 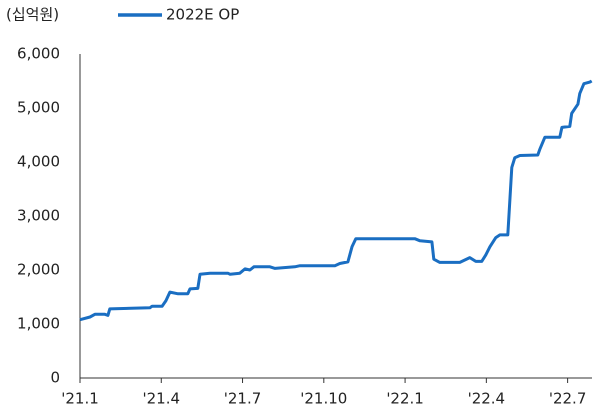 What do you see at coordinates (568, 399) in the screenshot?
I see `x-tick-label: '22.7` at bounding box center [568, 399].